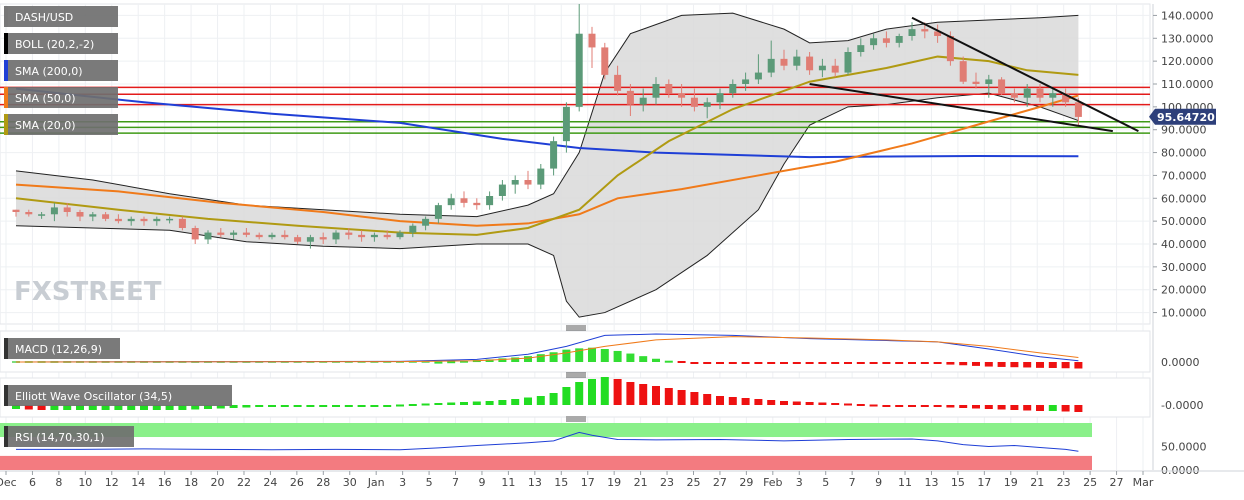 This screenshot has height=500, width=1244. Describe the element at coordinates (54, 44) in the screenshot. I see `legend-label: BOLL (20,2,-2)` at that location.